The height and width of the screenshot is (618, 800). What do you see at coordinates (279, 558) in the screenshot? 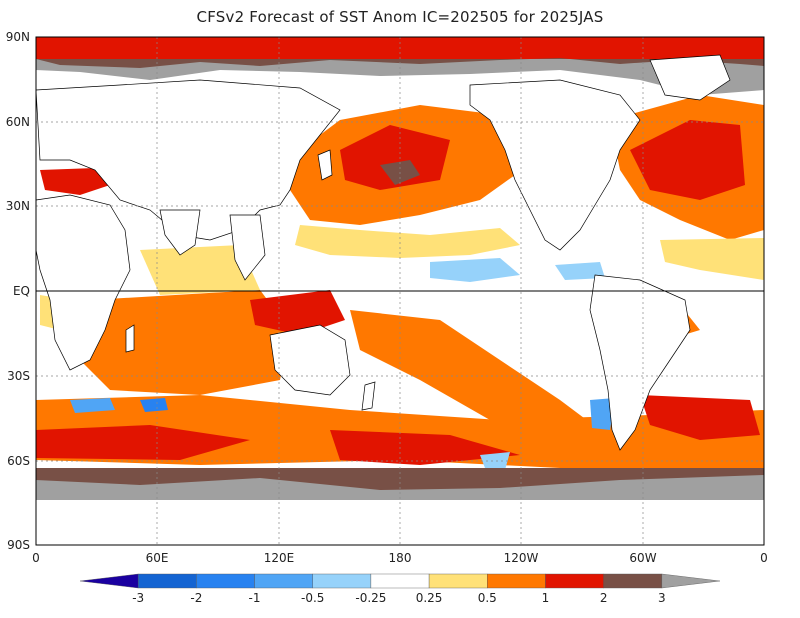
I see `lon-label: 120E` at bounding box center [279, 558].